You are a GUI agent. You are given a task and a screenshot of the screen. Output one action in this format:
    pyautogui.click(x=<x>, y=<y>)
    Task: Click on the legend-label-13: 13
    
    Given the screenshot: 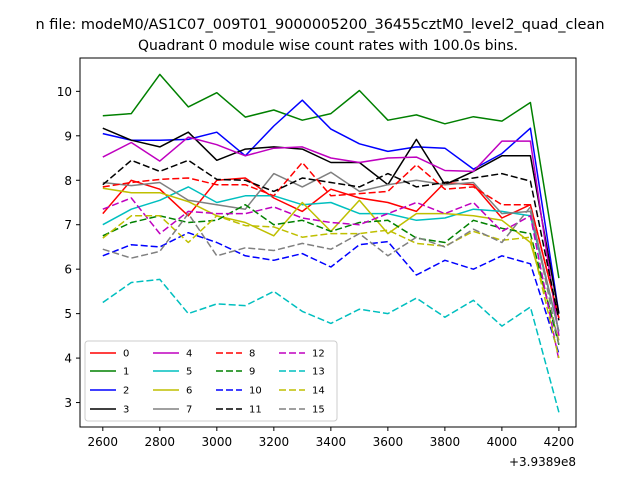 What is the action you would take?
    pyautogui.click(x=318, y=372)
    